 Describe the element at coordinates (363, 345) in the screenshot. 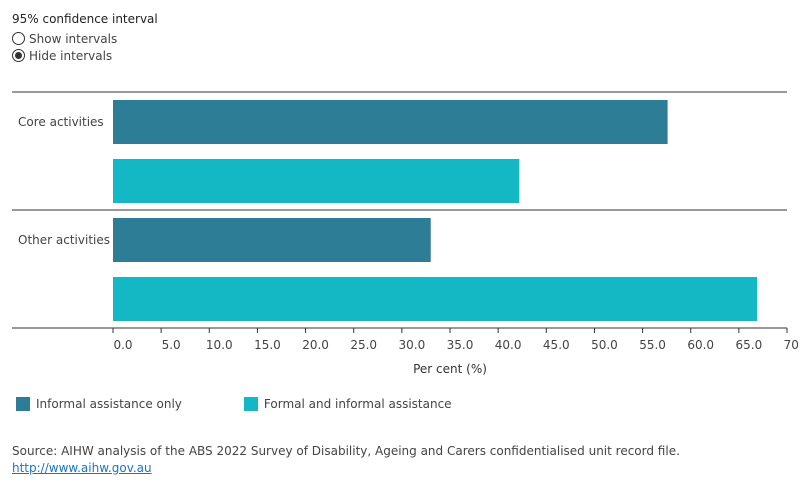

I see `x-tick-label: 25.0` at that location.